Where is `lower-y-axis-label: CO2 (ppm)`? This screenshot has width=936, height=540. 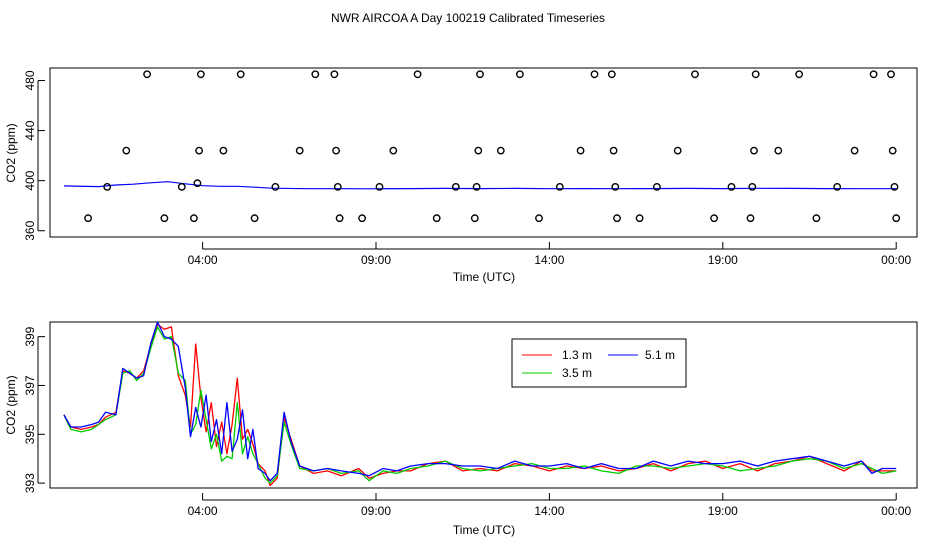
lower-y-axis-label: CO2 (ppm) is located at coordinates (11, 404).